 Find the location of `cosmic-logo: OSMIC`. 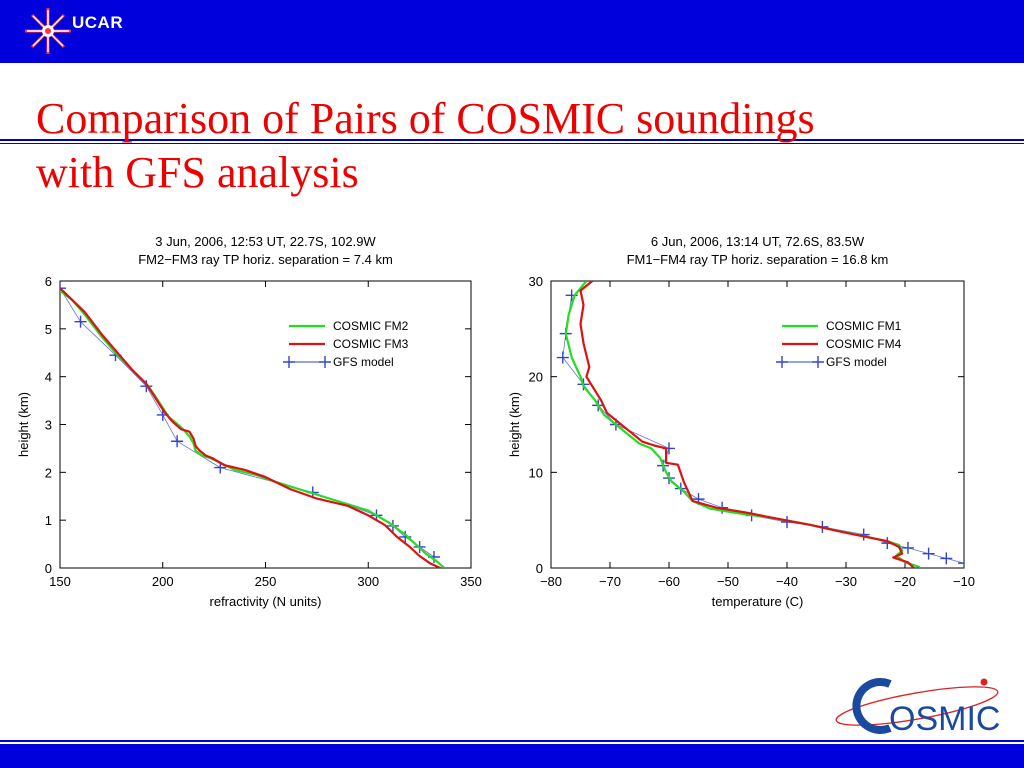

cosmic-logo: OSMIC is located at coordinates (917, 708).